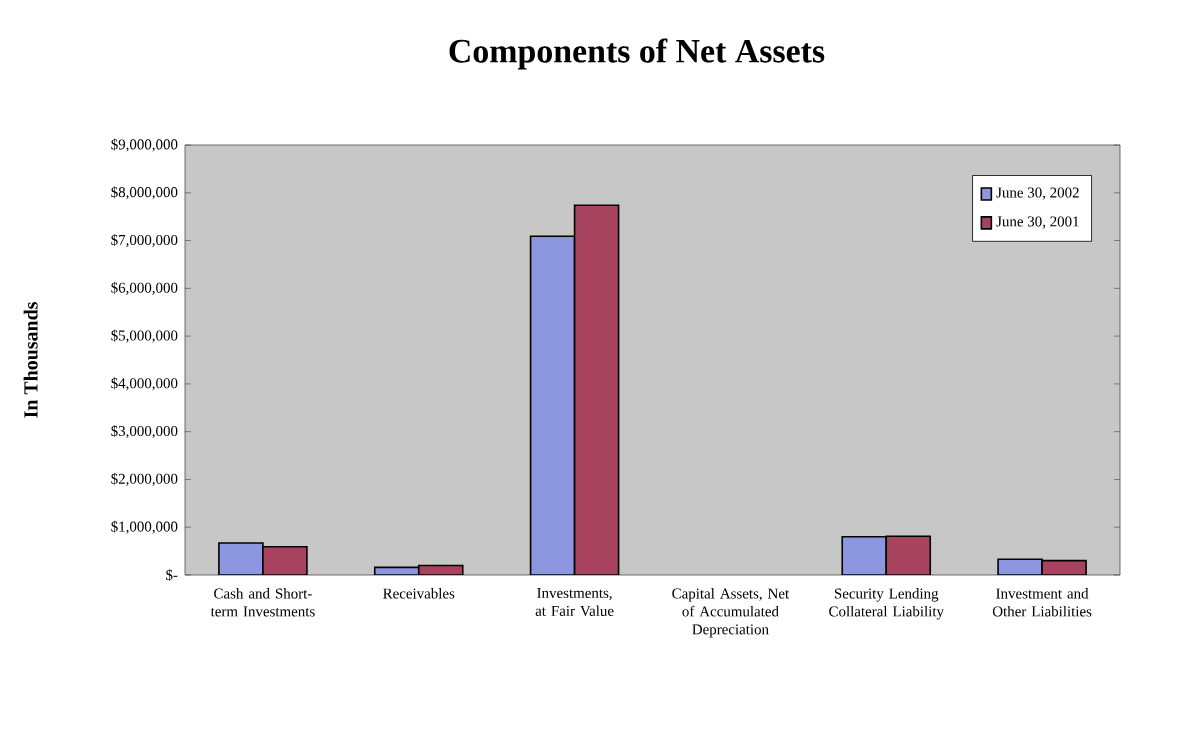  Describe the element at coordinates (144, 241) in the screenshot. I see `y-tick-label: $7,000,000` at that location.